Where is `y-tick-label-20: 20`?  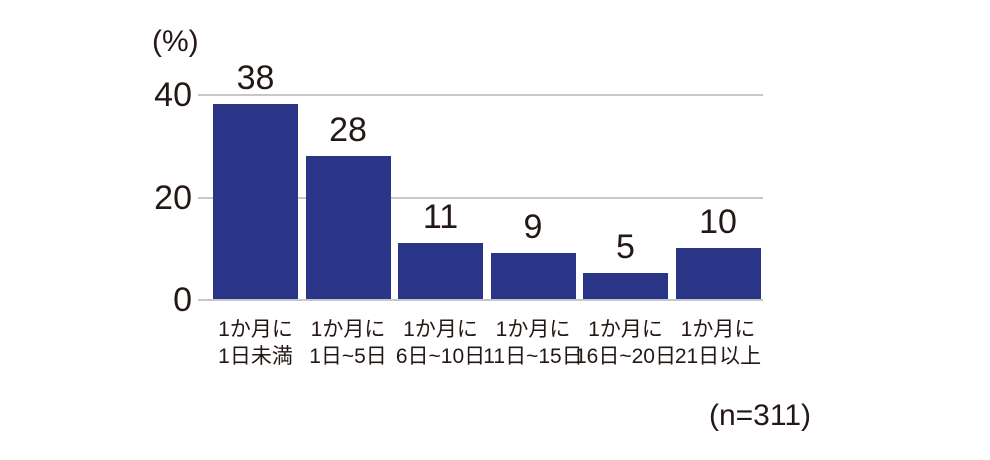
y-tick-label-20: 20 is located at coordinates (173, 197).